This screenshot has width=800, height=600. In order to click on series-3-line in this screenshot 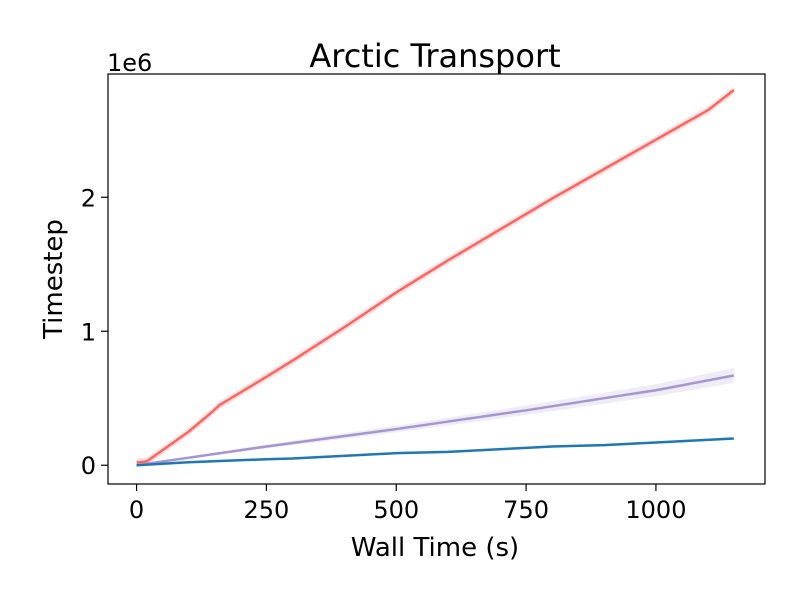, I will do `click(435, 452)`.